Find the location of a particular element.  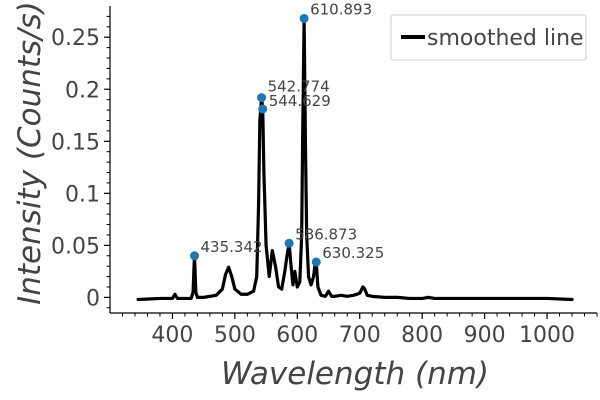

x-tick-label: 1000 is located at coordinates (547, 335).